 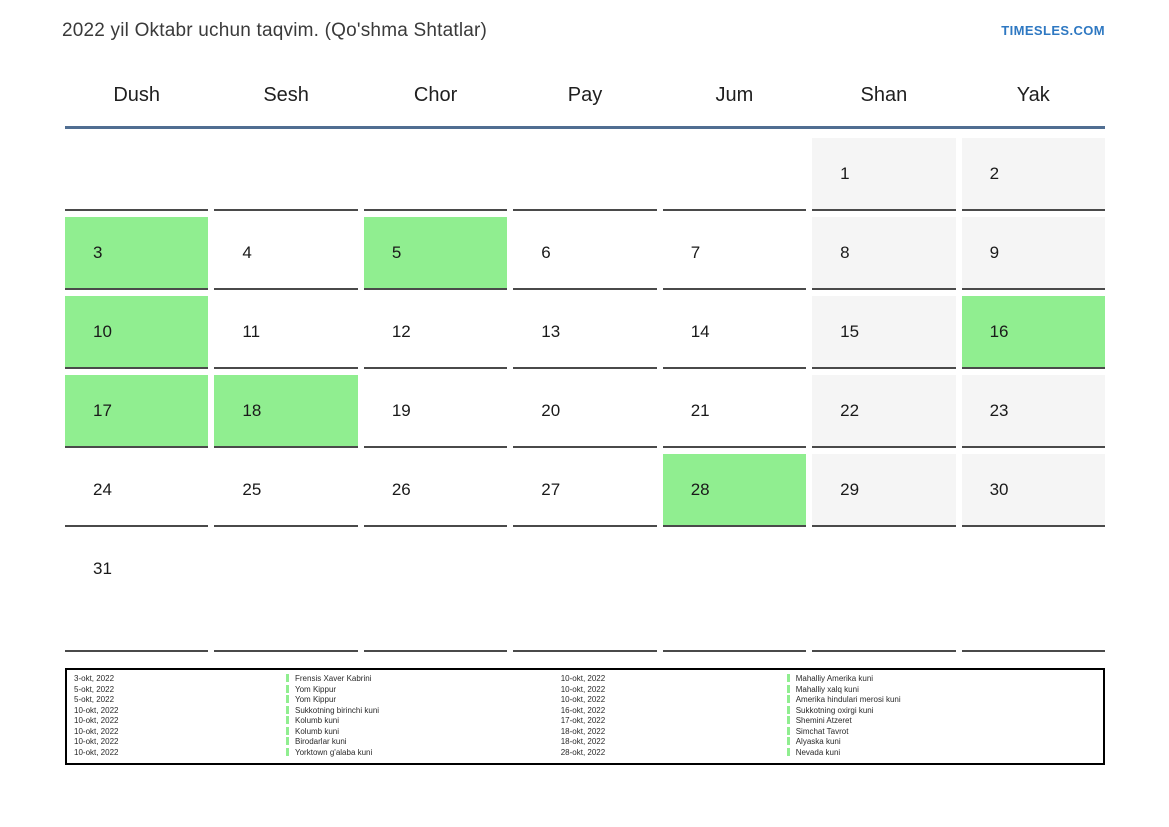 I want to click on legend-holiday-name: Yorktown g'alaba kuni, so click(x=423, y=753).